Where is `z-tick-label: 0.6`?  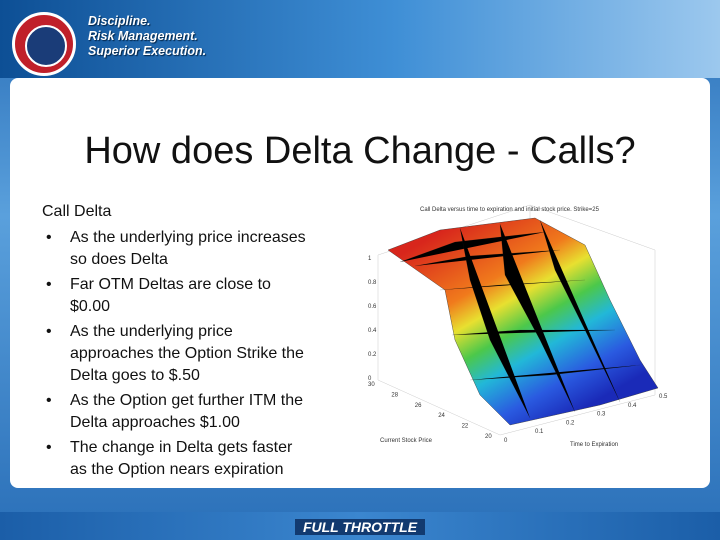 z-tick-label: 0.6 is located at coordinates (372, 307).